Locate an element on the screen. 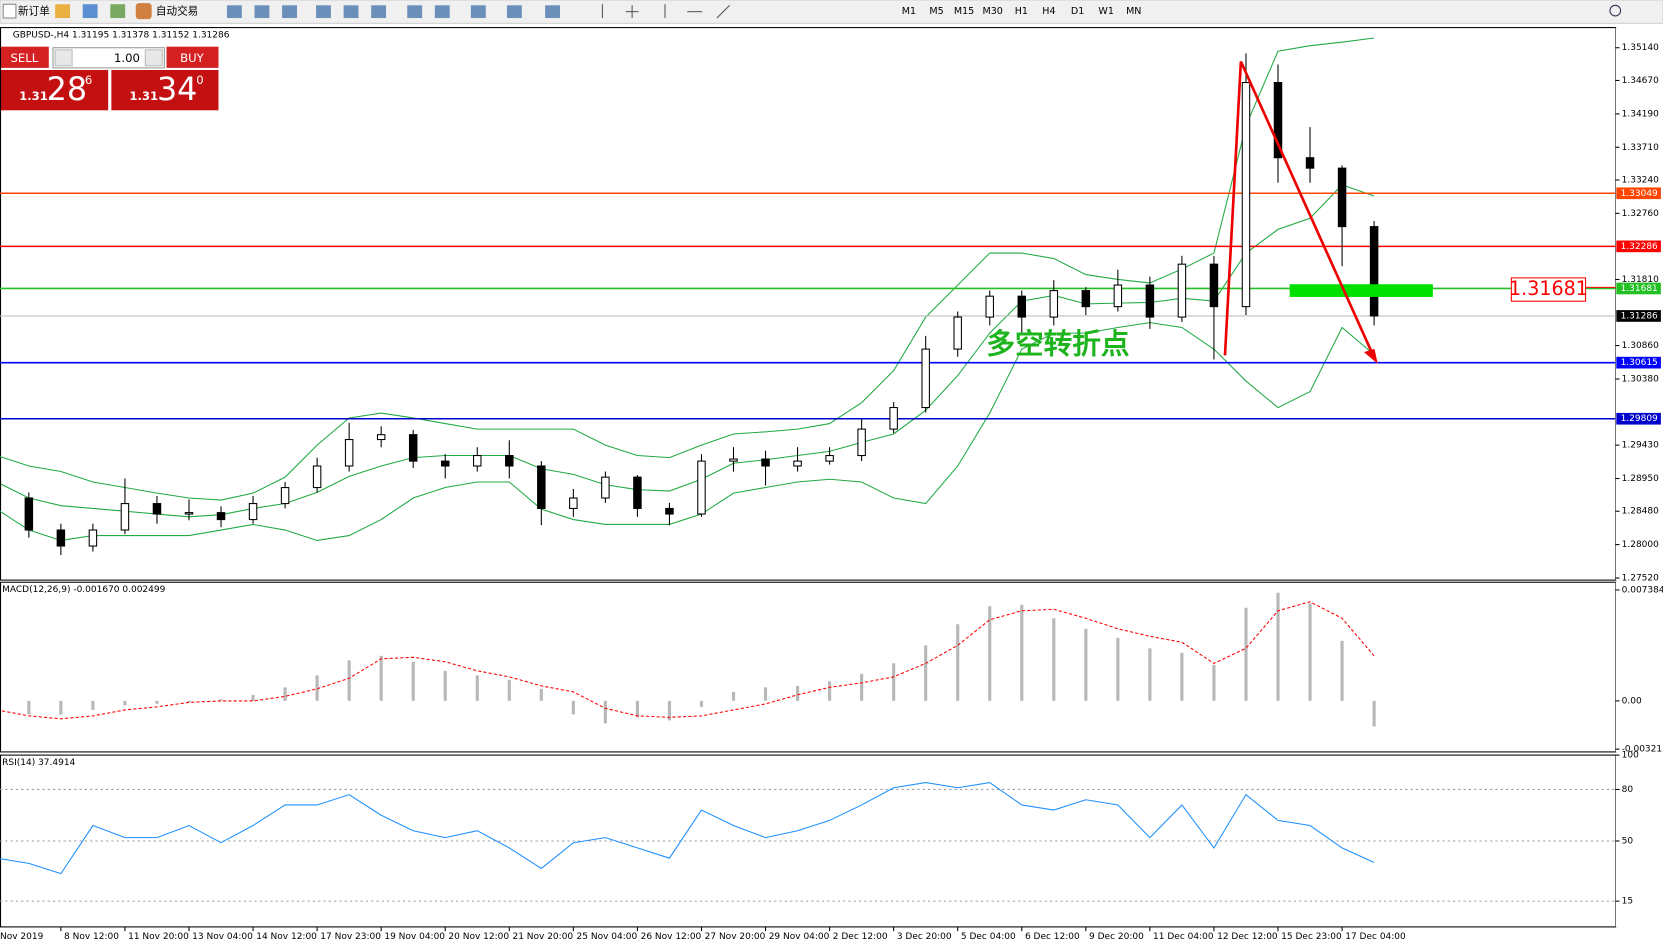 This screenshot has height=946, width=1663. y-tick-label: -0.003215 is located at coordinates (1642, 750).